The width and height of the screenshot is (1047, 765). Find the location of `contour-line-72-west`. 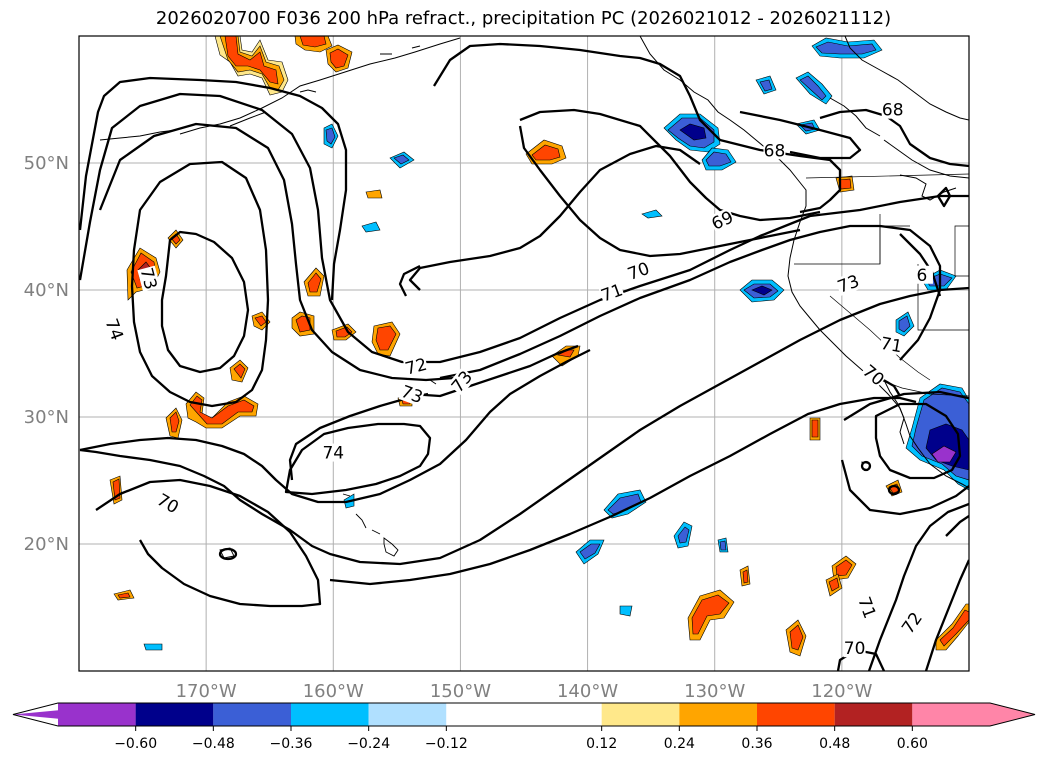

contour-line-72-west is located at coordinates (276, 252).